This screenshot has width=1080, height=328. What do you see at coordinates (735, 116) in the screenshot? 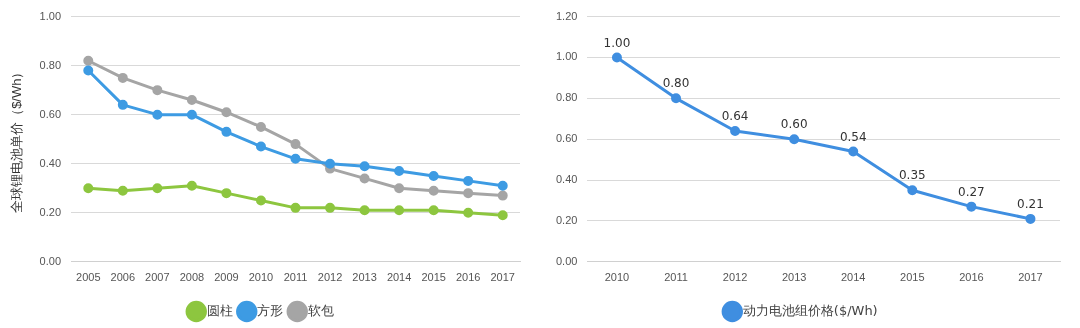
I see `data-label: 0.64` at bounding box center [735, 116].